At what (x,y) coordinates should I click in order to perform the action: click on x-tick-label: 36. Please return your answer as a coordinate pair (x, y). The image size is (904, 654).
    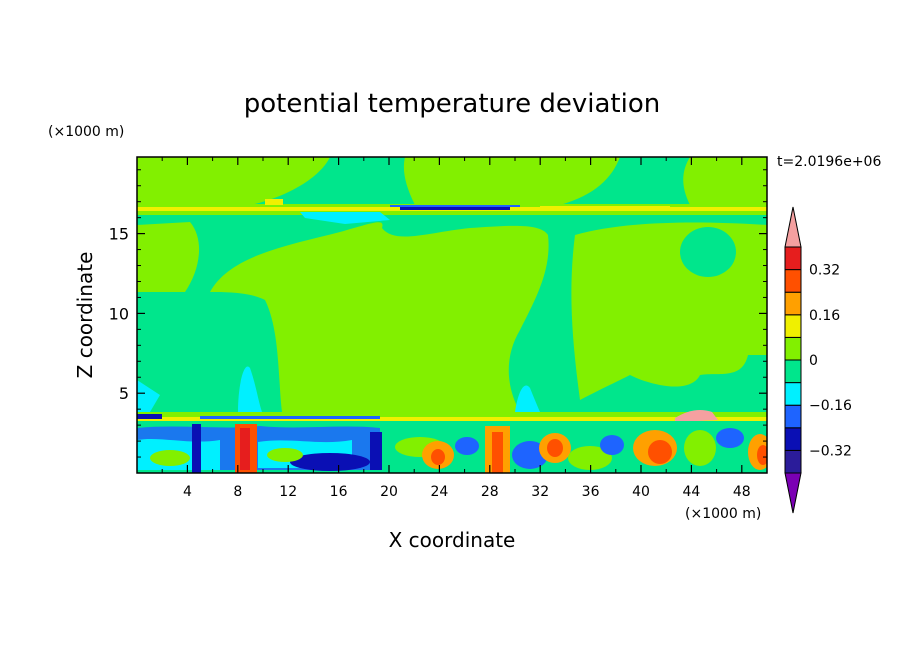
    Looking at the image, I should click on (591, 492).